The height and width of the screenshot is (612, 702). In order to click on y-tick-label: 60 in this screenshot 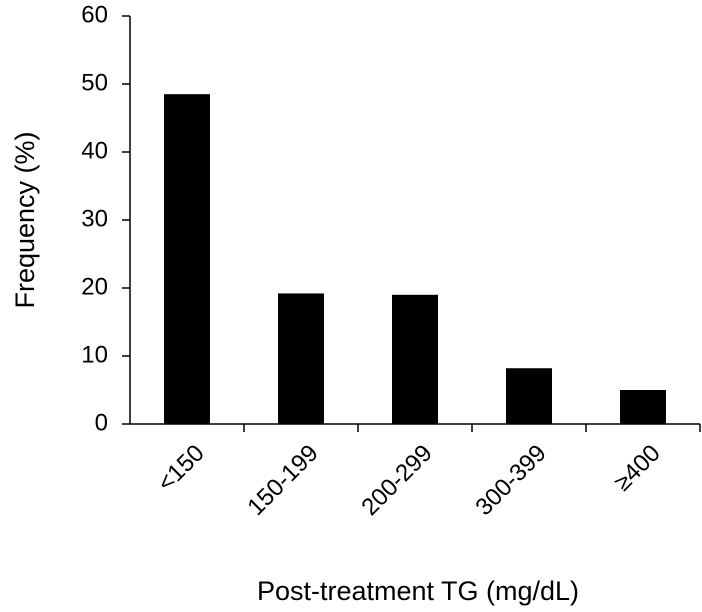, I will do `click(94, 14)`.